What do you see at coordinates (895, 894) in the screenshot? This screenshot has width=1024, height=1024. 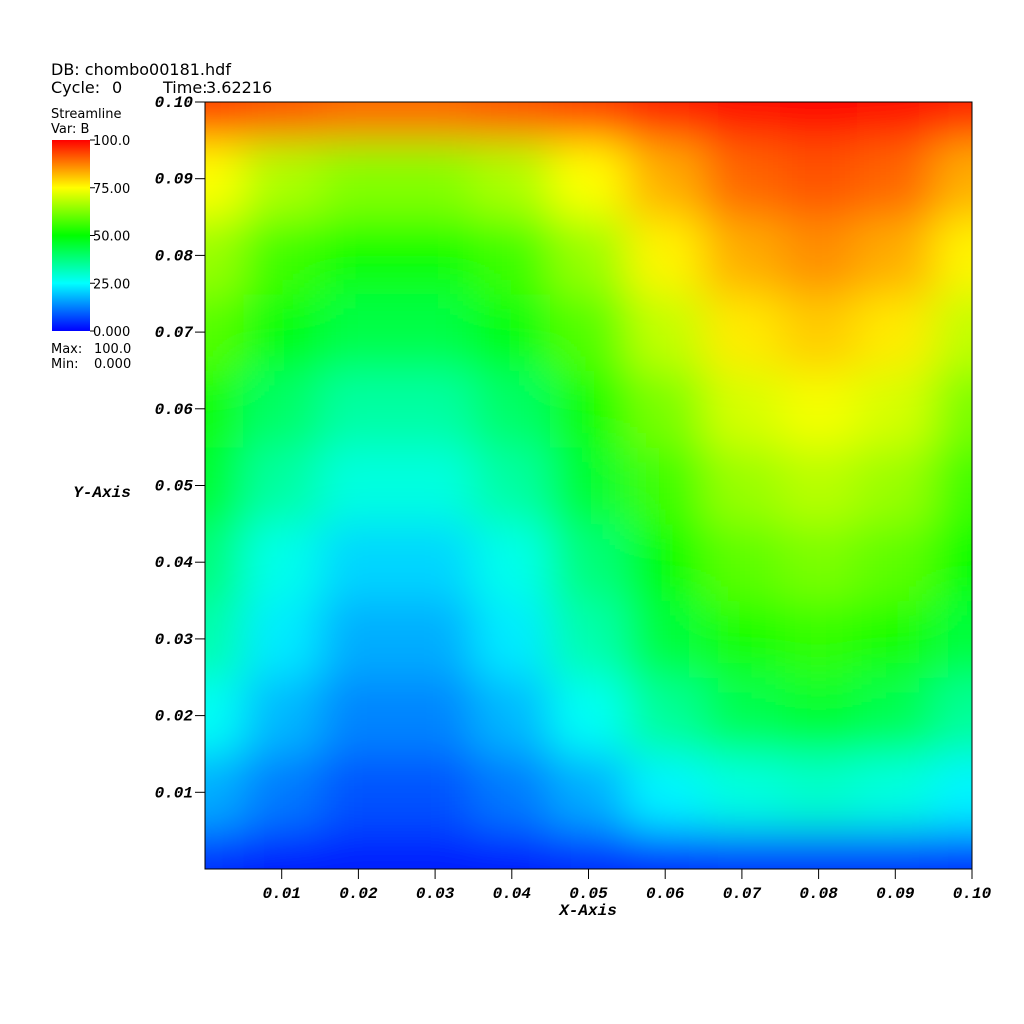 I see `x-tick-label: 0.09` at bounding box center [895, 894].